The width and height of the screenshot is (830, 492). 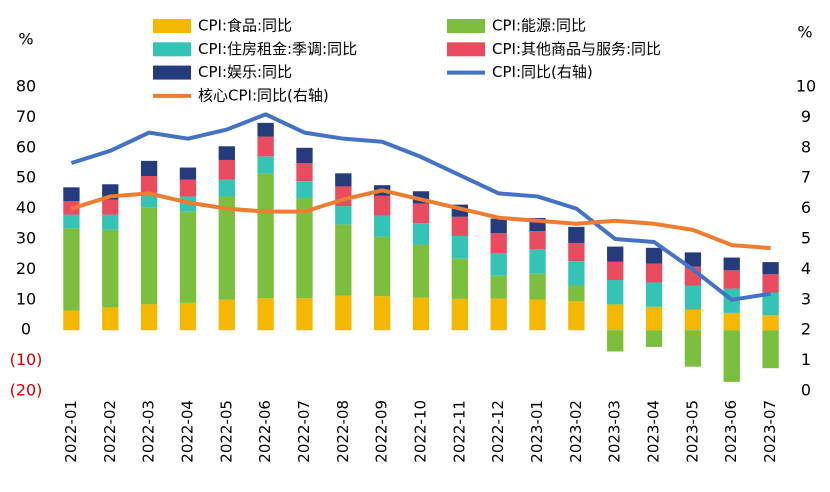 What do you see at coordinates (26, 177) in the screenshot?
I see `y-tick-label: 50` at bounding box center [26, 177].